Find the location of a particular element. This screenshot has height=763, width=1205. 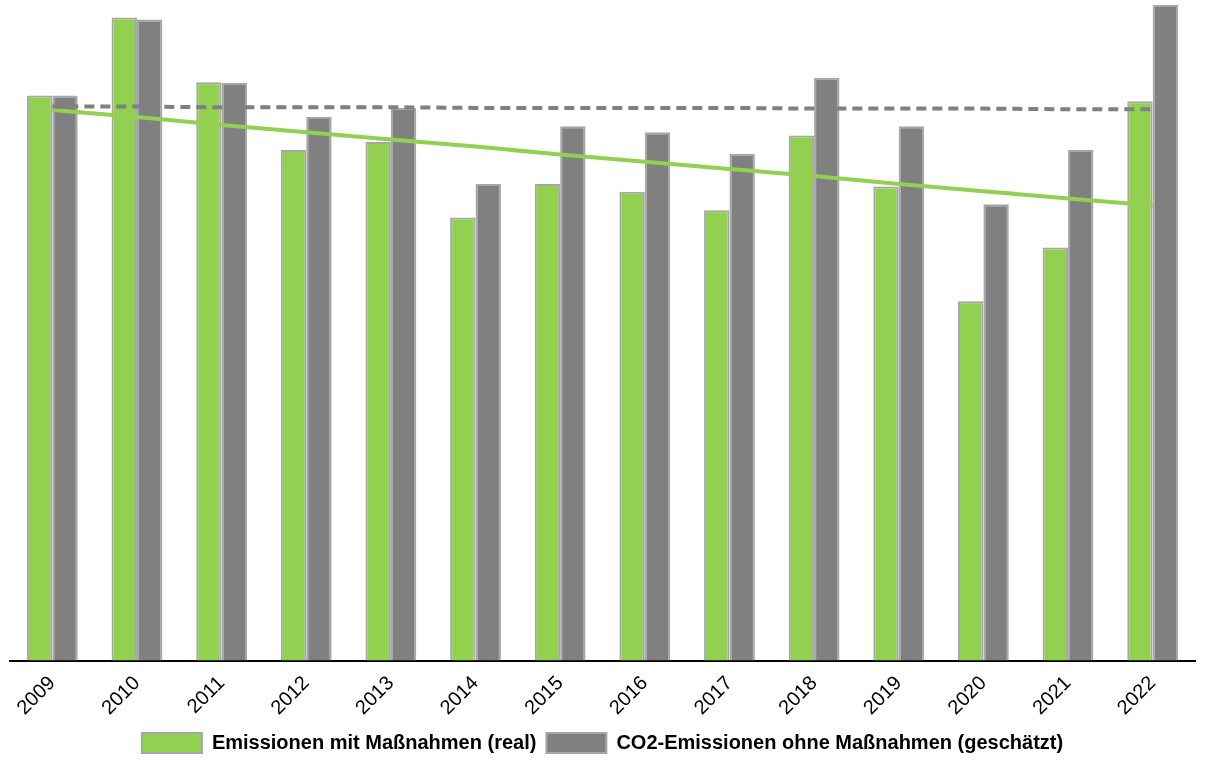

legend-label: CO2-Emissionen ohne Maßnahmen (geschätzt) is located at coordinates (840, 741).